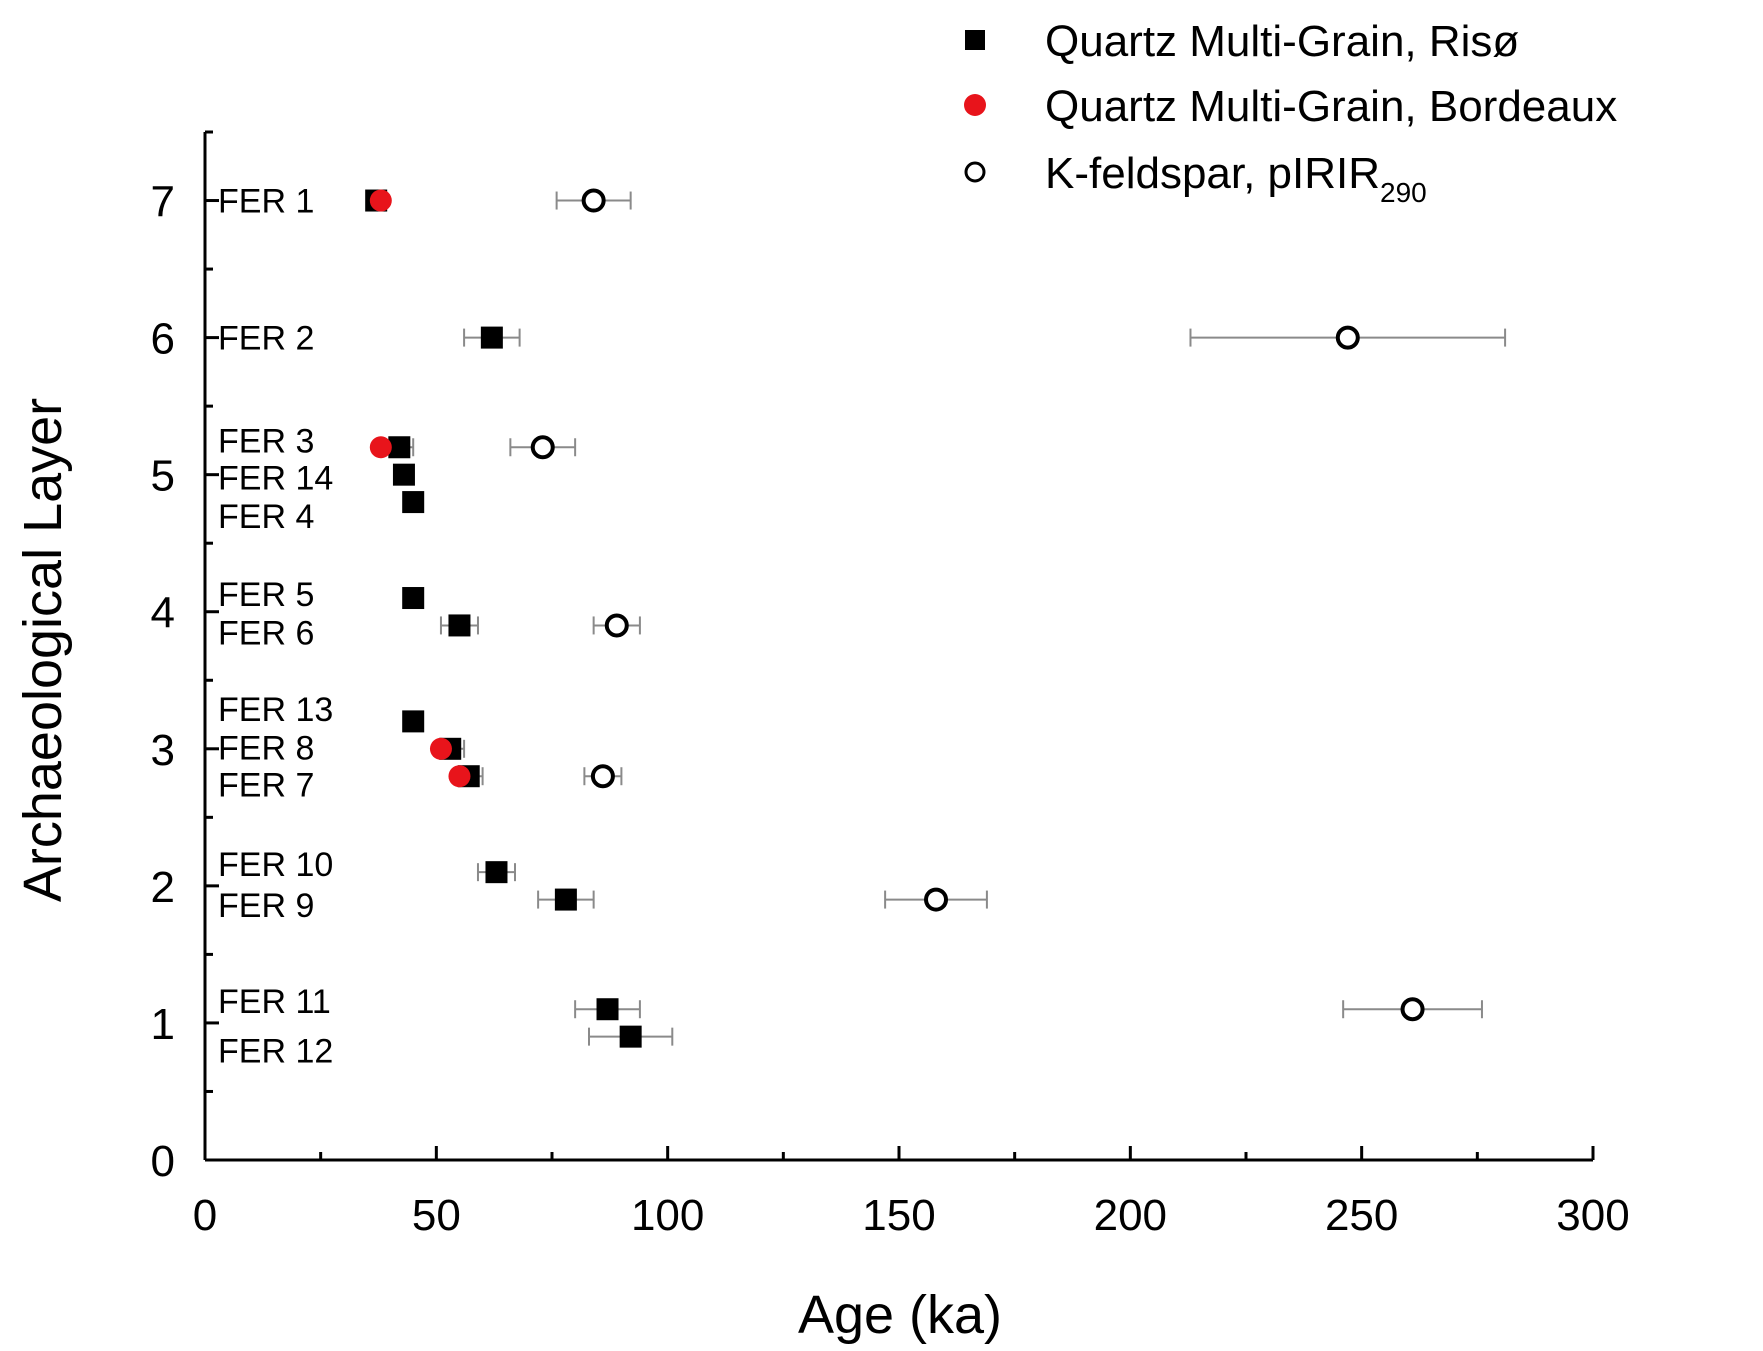 Image resolution: width=1763 pixels, height=1351 pixels. Describe the element at coordinates (266, 339) in the screenshot. I see `sample-label: FER 2` at that location.